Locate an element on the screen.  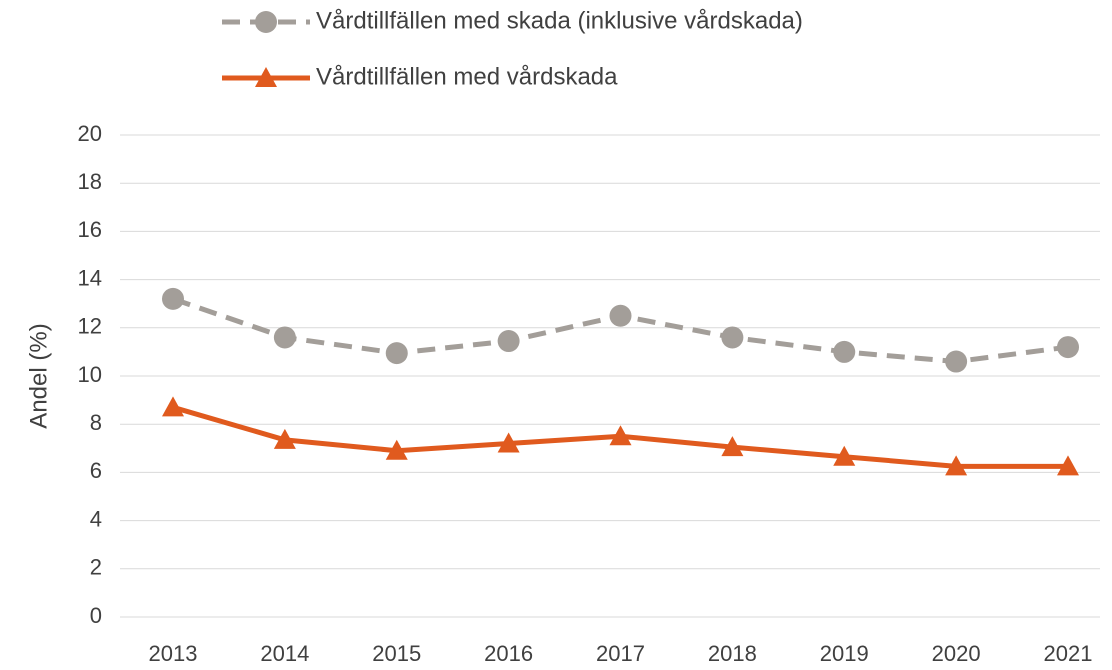
y-tick-label: 8 is located at coordinates (96, 422).